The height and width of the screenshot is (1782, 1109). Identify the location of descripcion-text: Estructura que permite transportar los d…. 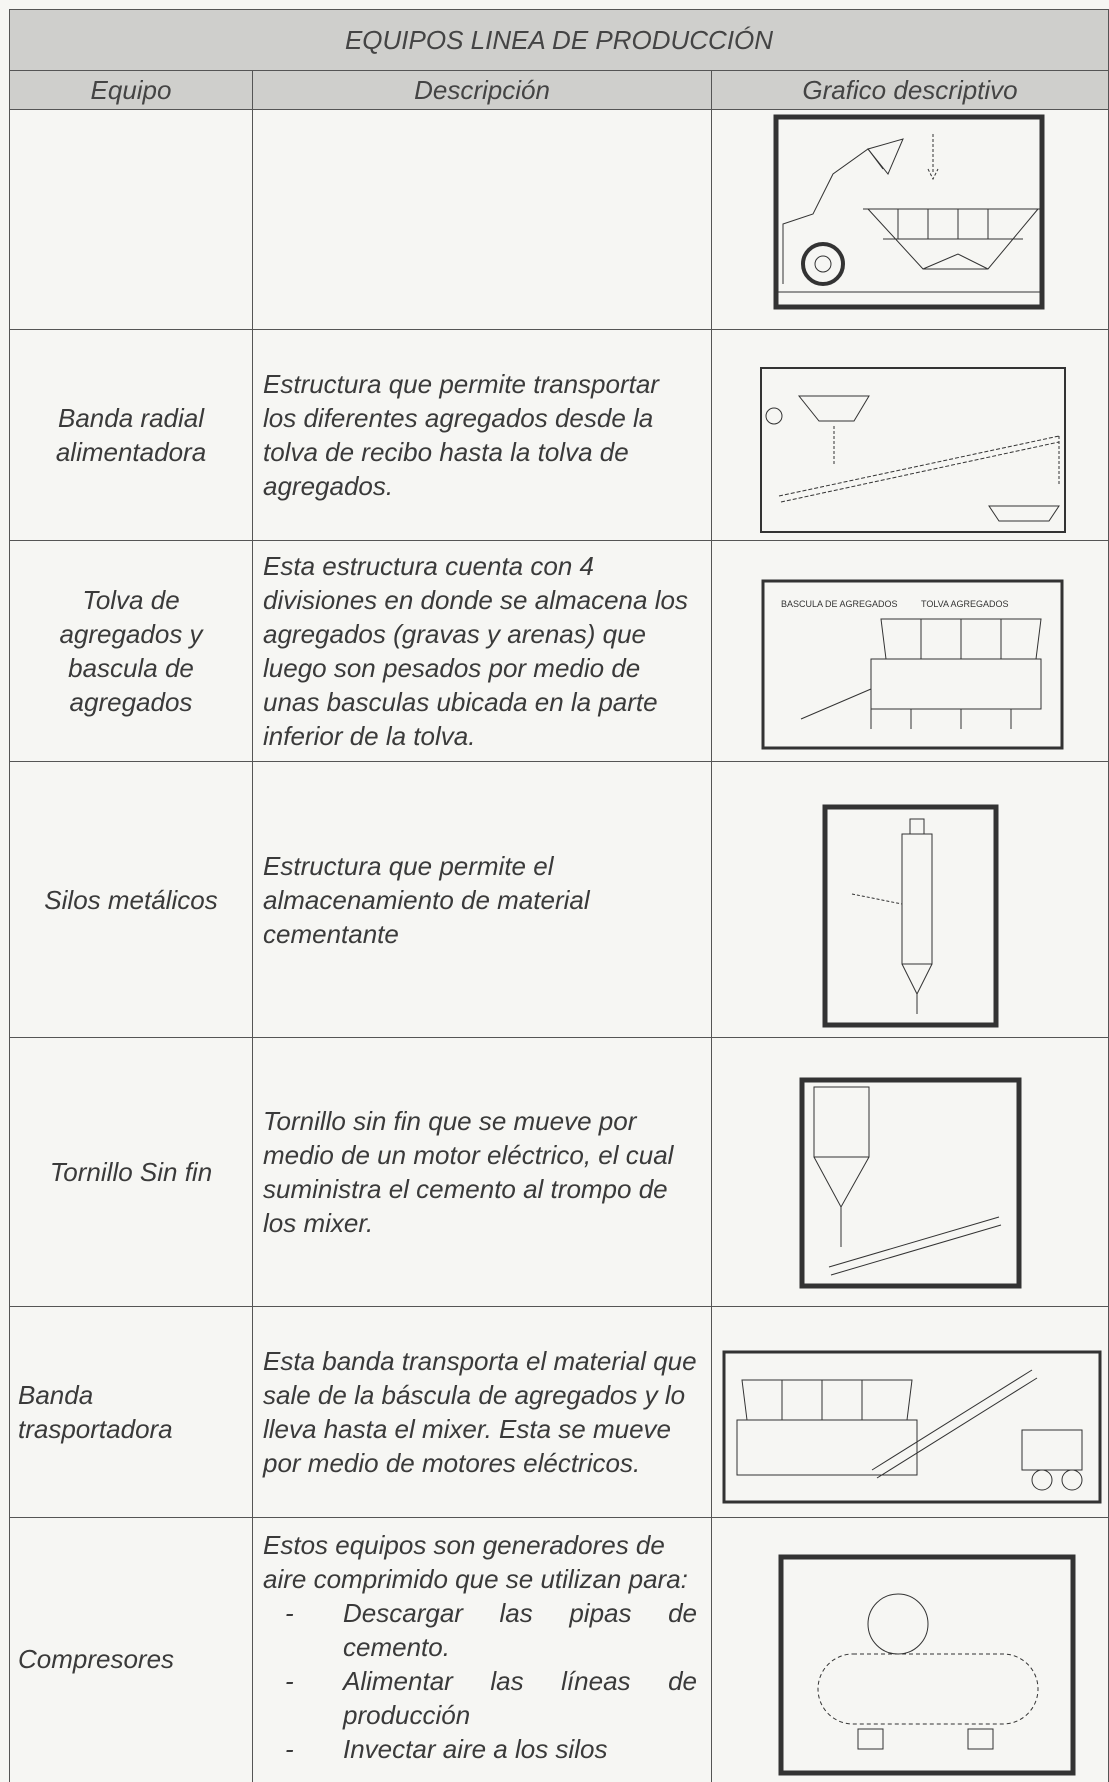
(461, 435).